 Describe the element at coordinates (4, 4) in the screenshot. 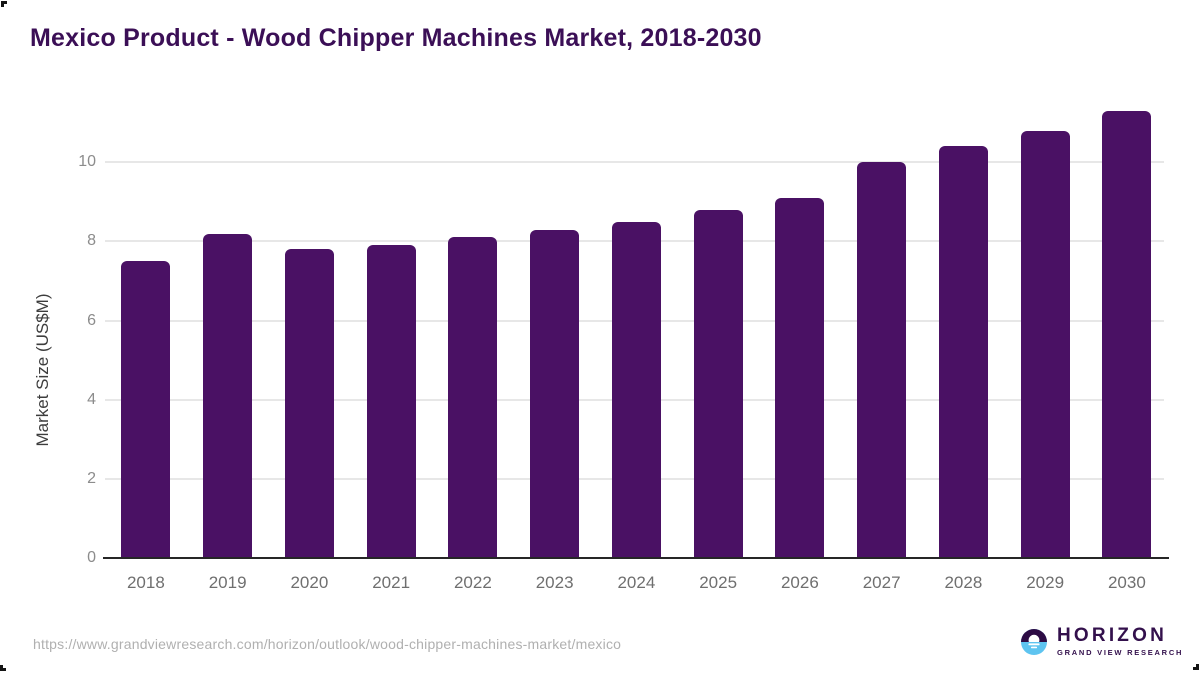

I see `crop-mark-top-left` at that location.